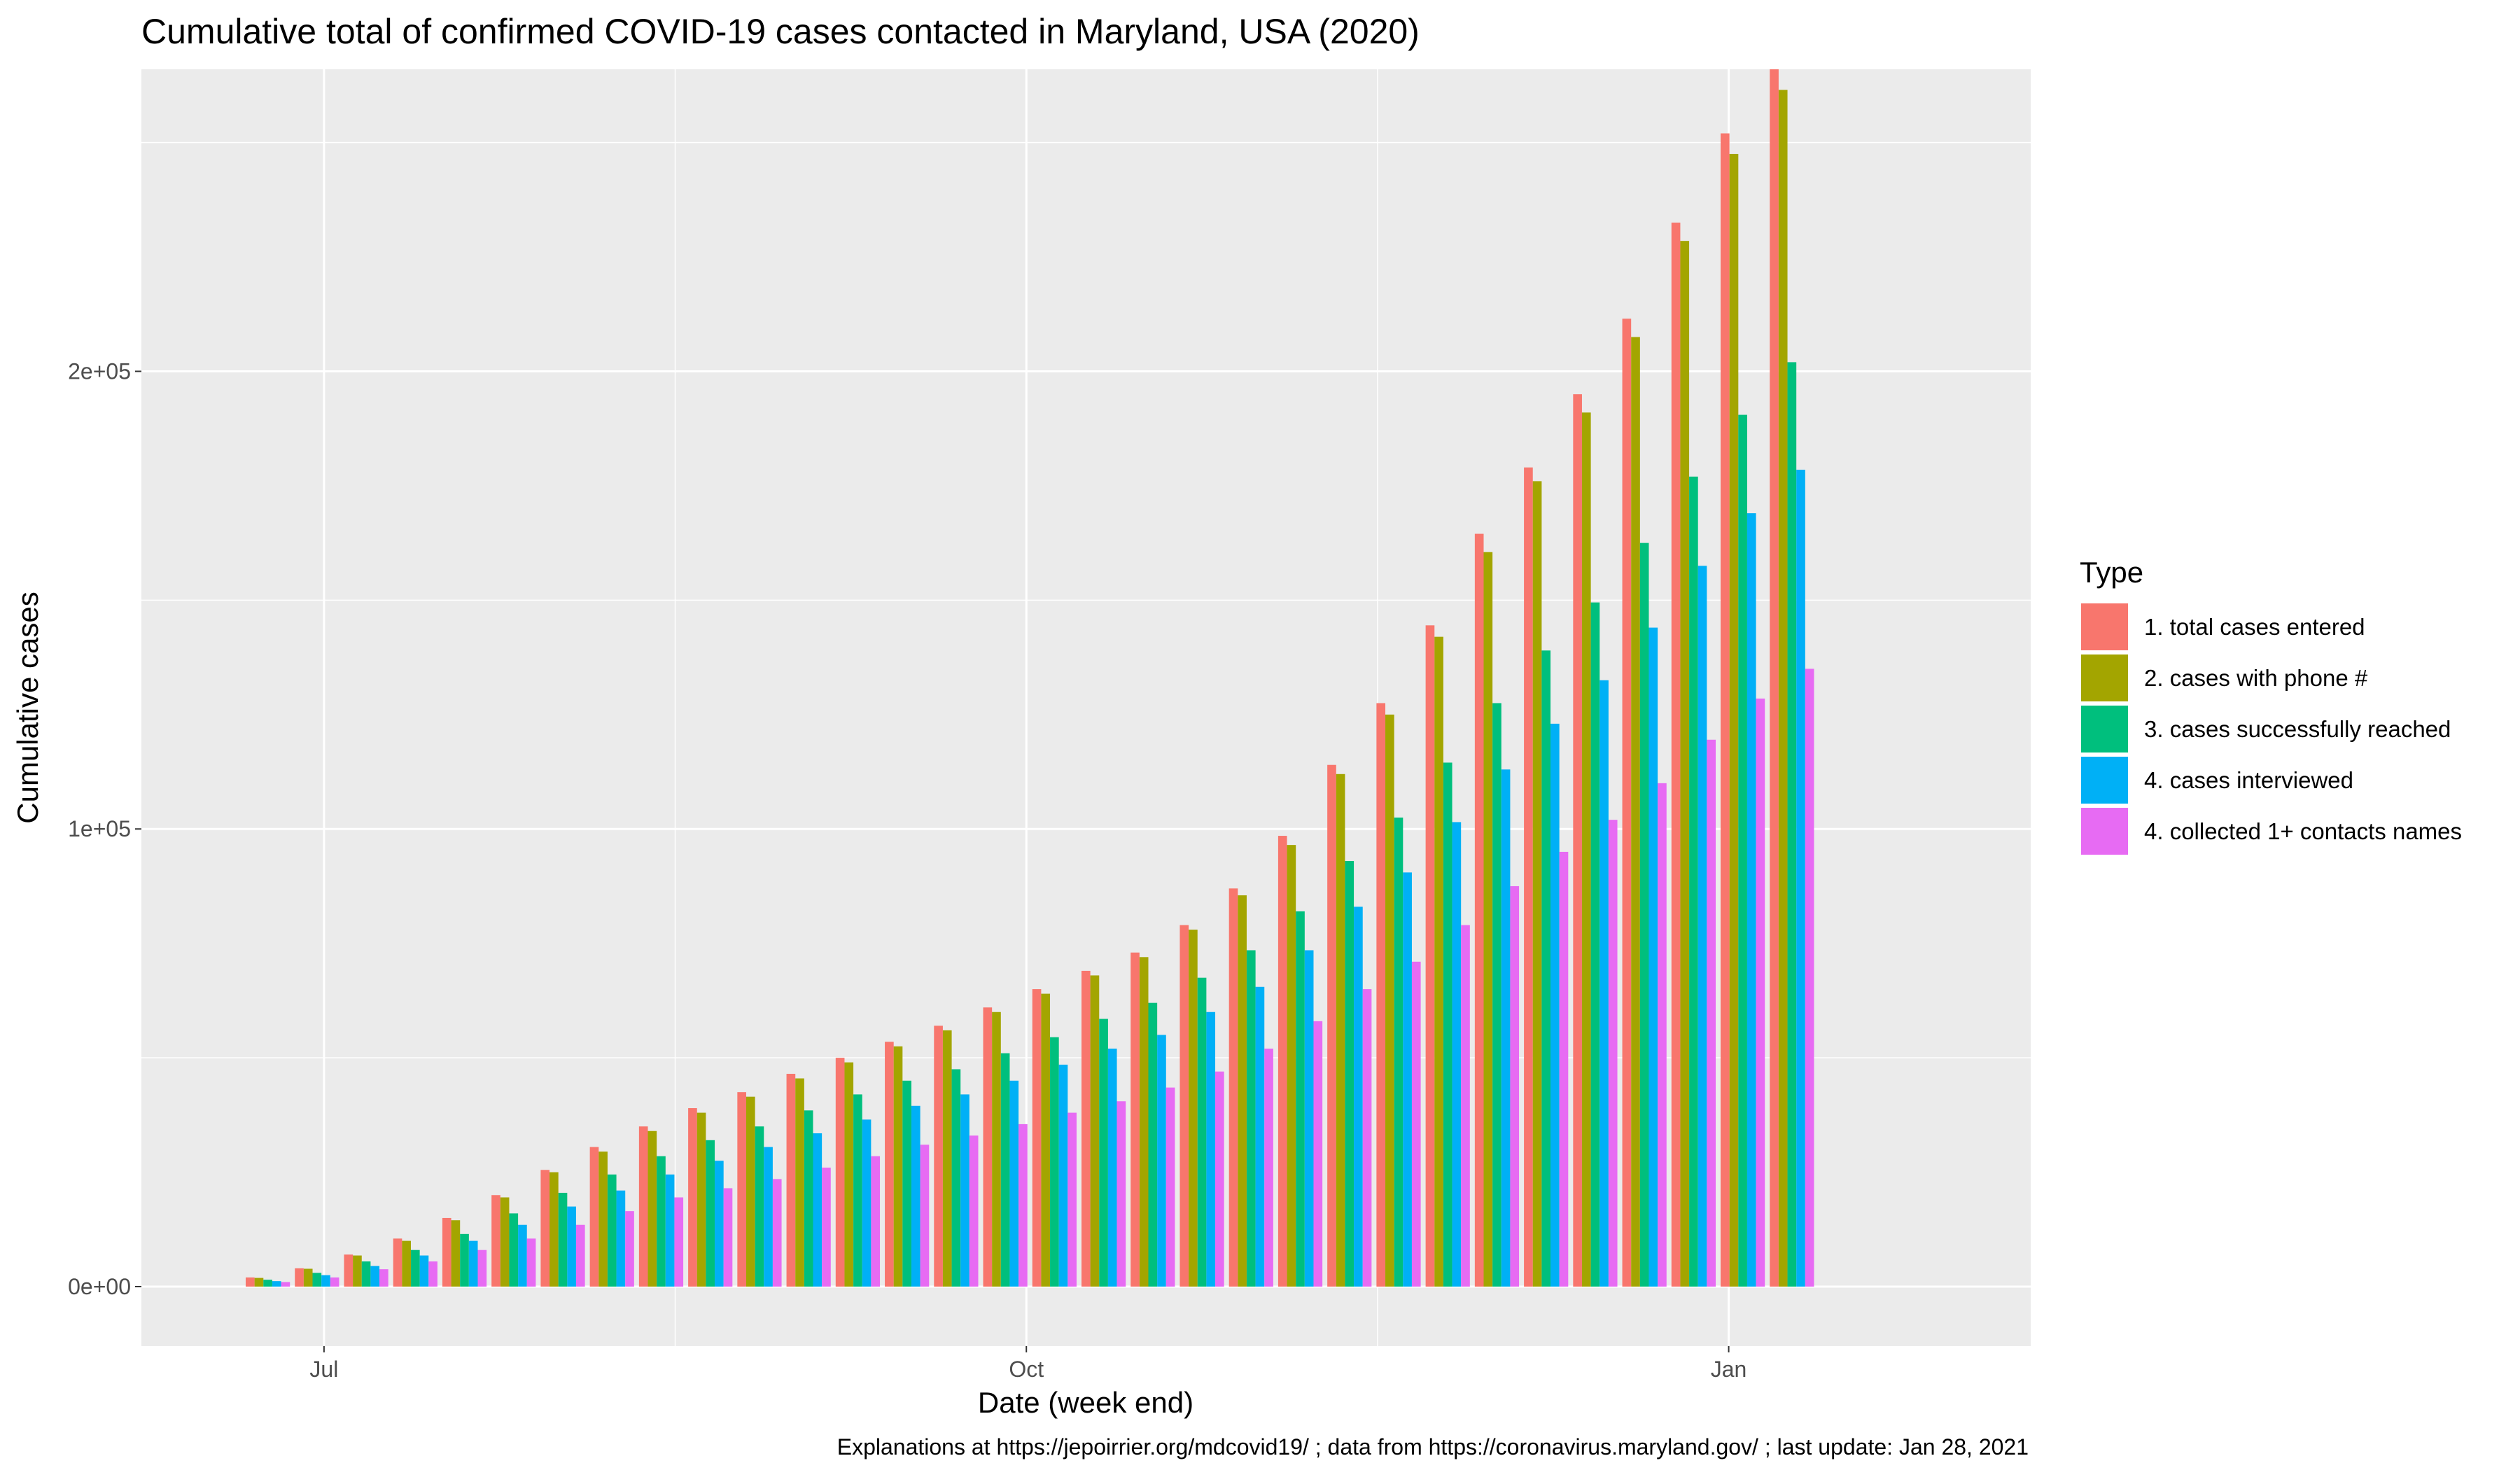  What do you see at coordinates (2303, 831) in the screenshot?
I see `legend-label-5: 4. collected 1+ contacts names` at bounding box center [2303, 831].